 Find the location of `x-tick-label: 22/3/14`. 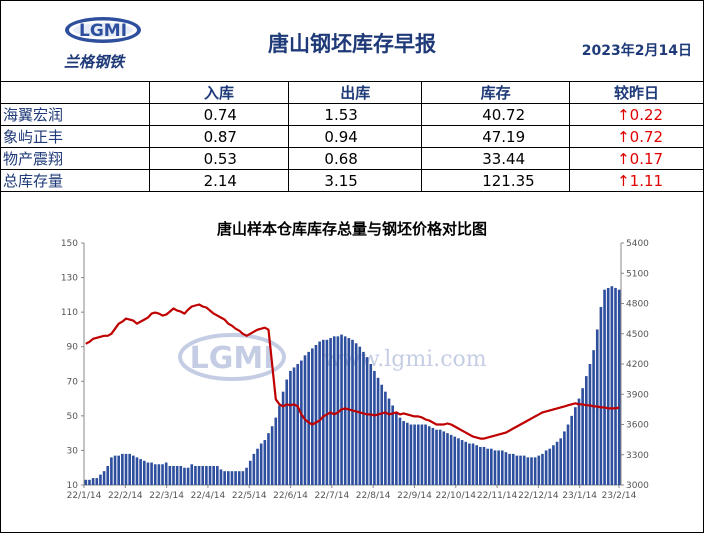

x-tick-label: 22/3/14 is located at coordinates (166, 496).